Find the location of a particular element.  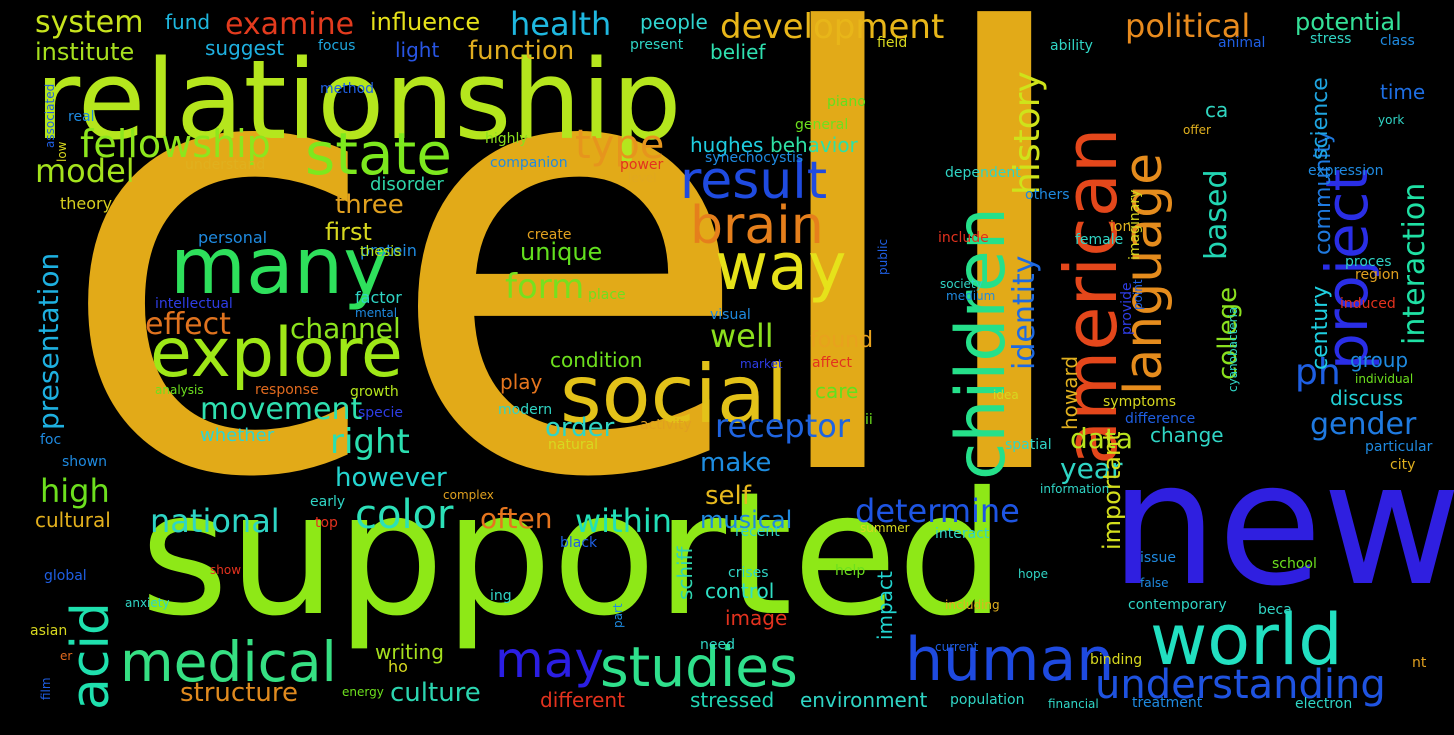

word-symptoms: symptoms is located at coordinates (1140, 402).